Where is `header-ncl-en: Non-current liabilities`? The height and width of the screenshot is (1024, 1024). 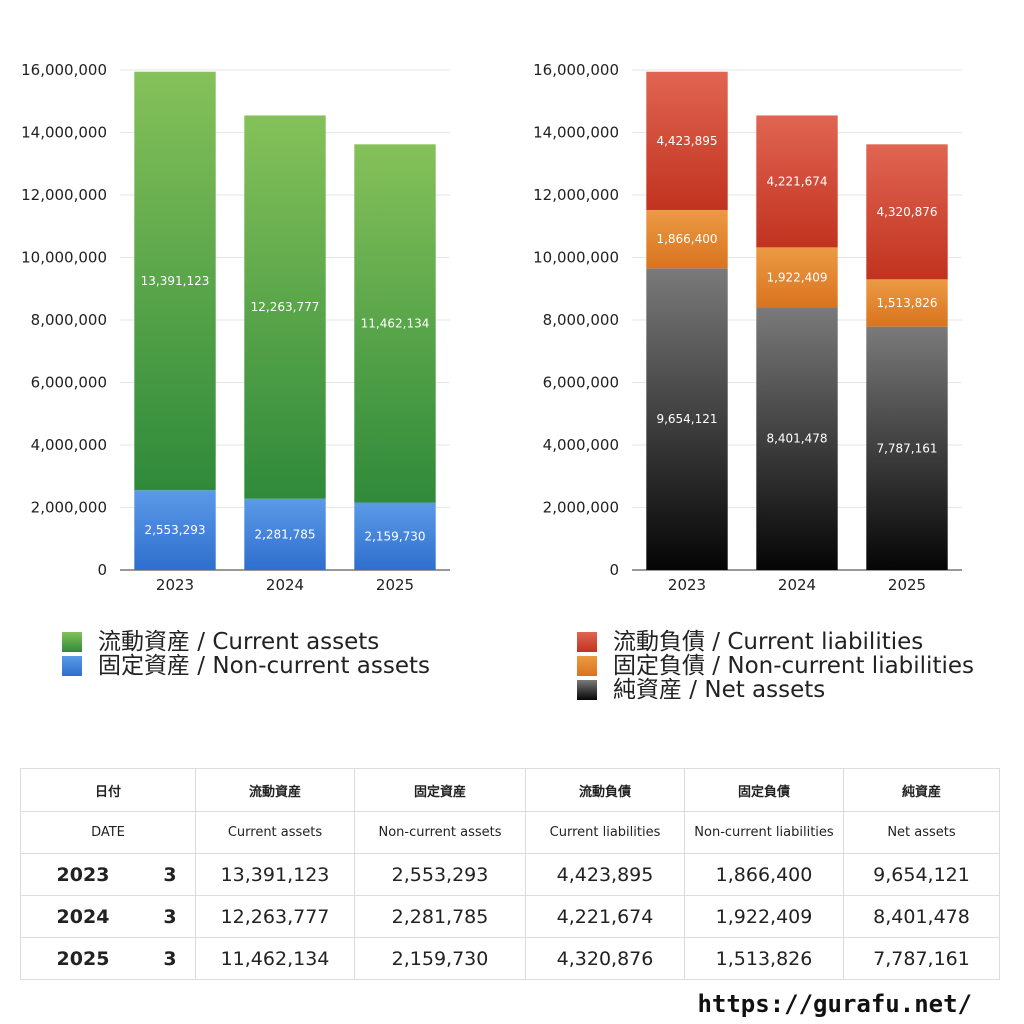
header-ncl-en: Non-current liabilities is located at coordinates (764, 832).